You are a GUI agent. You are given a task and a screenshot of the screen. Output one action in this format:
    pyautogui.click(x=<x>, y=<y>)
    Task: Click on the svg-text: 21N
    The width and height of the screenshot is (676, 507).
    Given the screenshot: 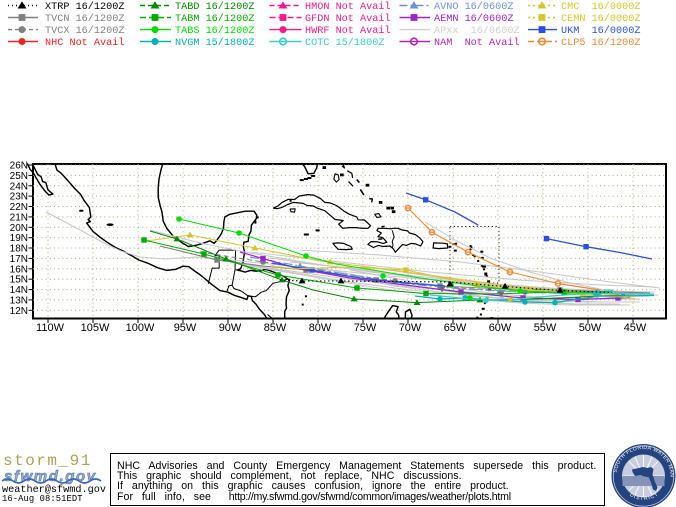 What is the action you would take?
    pyautogui.click(x=19, y=217)
    